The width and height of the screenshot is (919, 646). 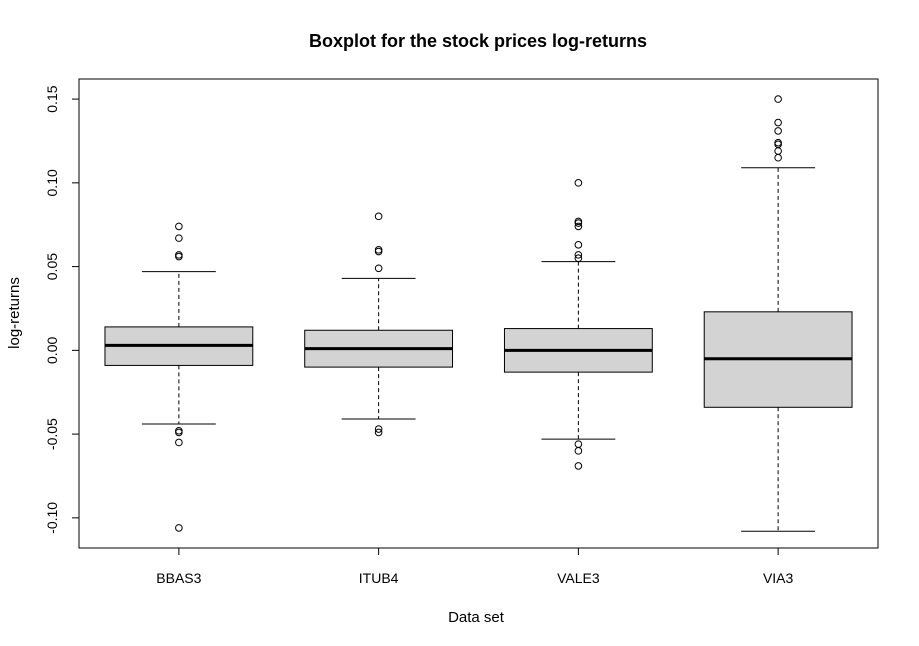 What do you see at coordinates (52, 434) in the screenshot?
I see `y-tick-label: -0.05` at bounding box center [52, 434].